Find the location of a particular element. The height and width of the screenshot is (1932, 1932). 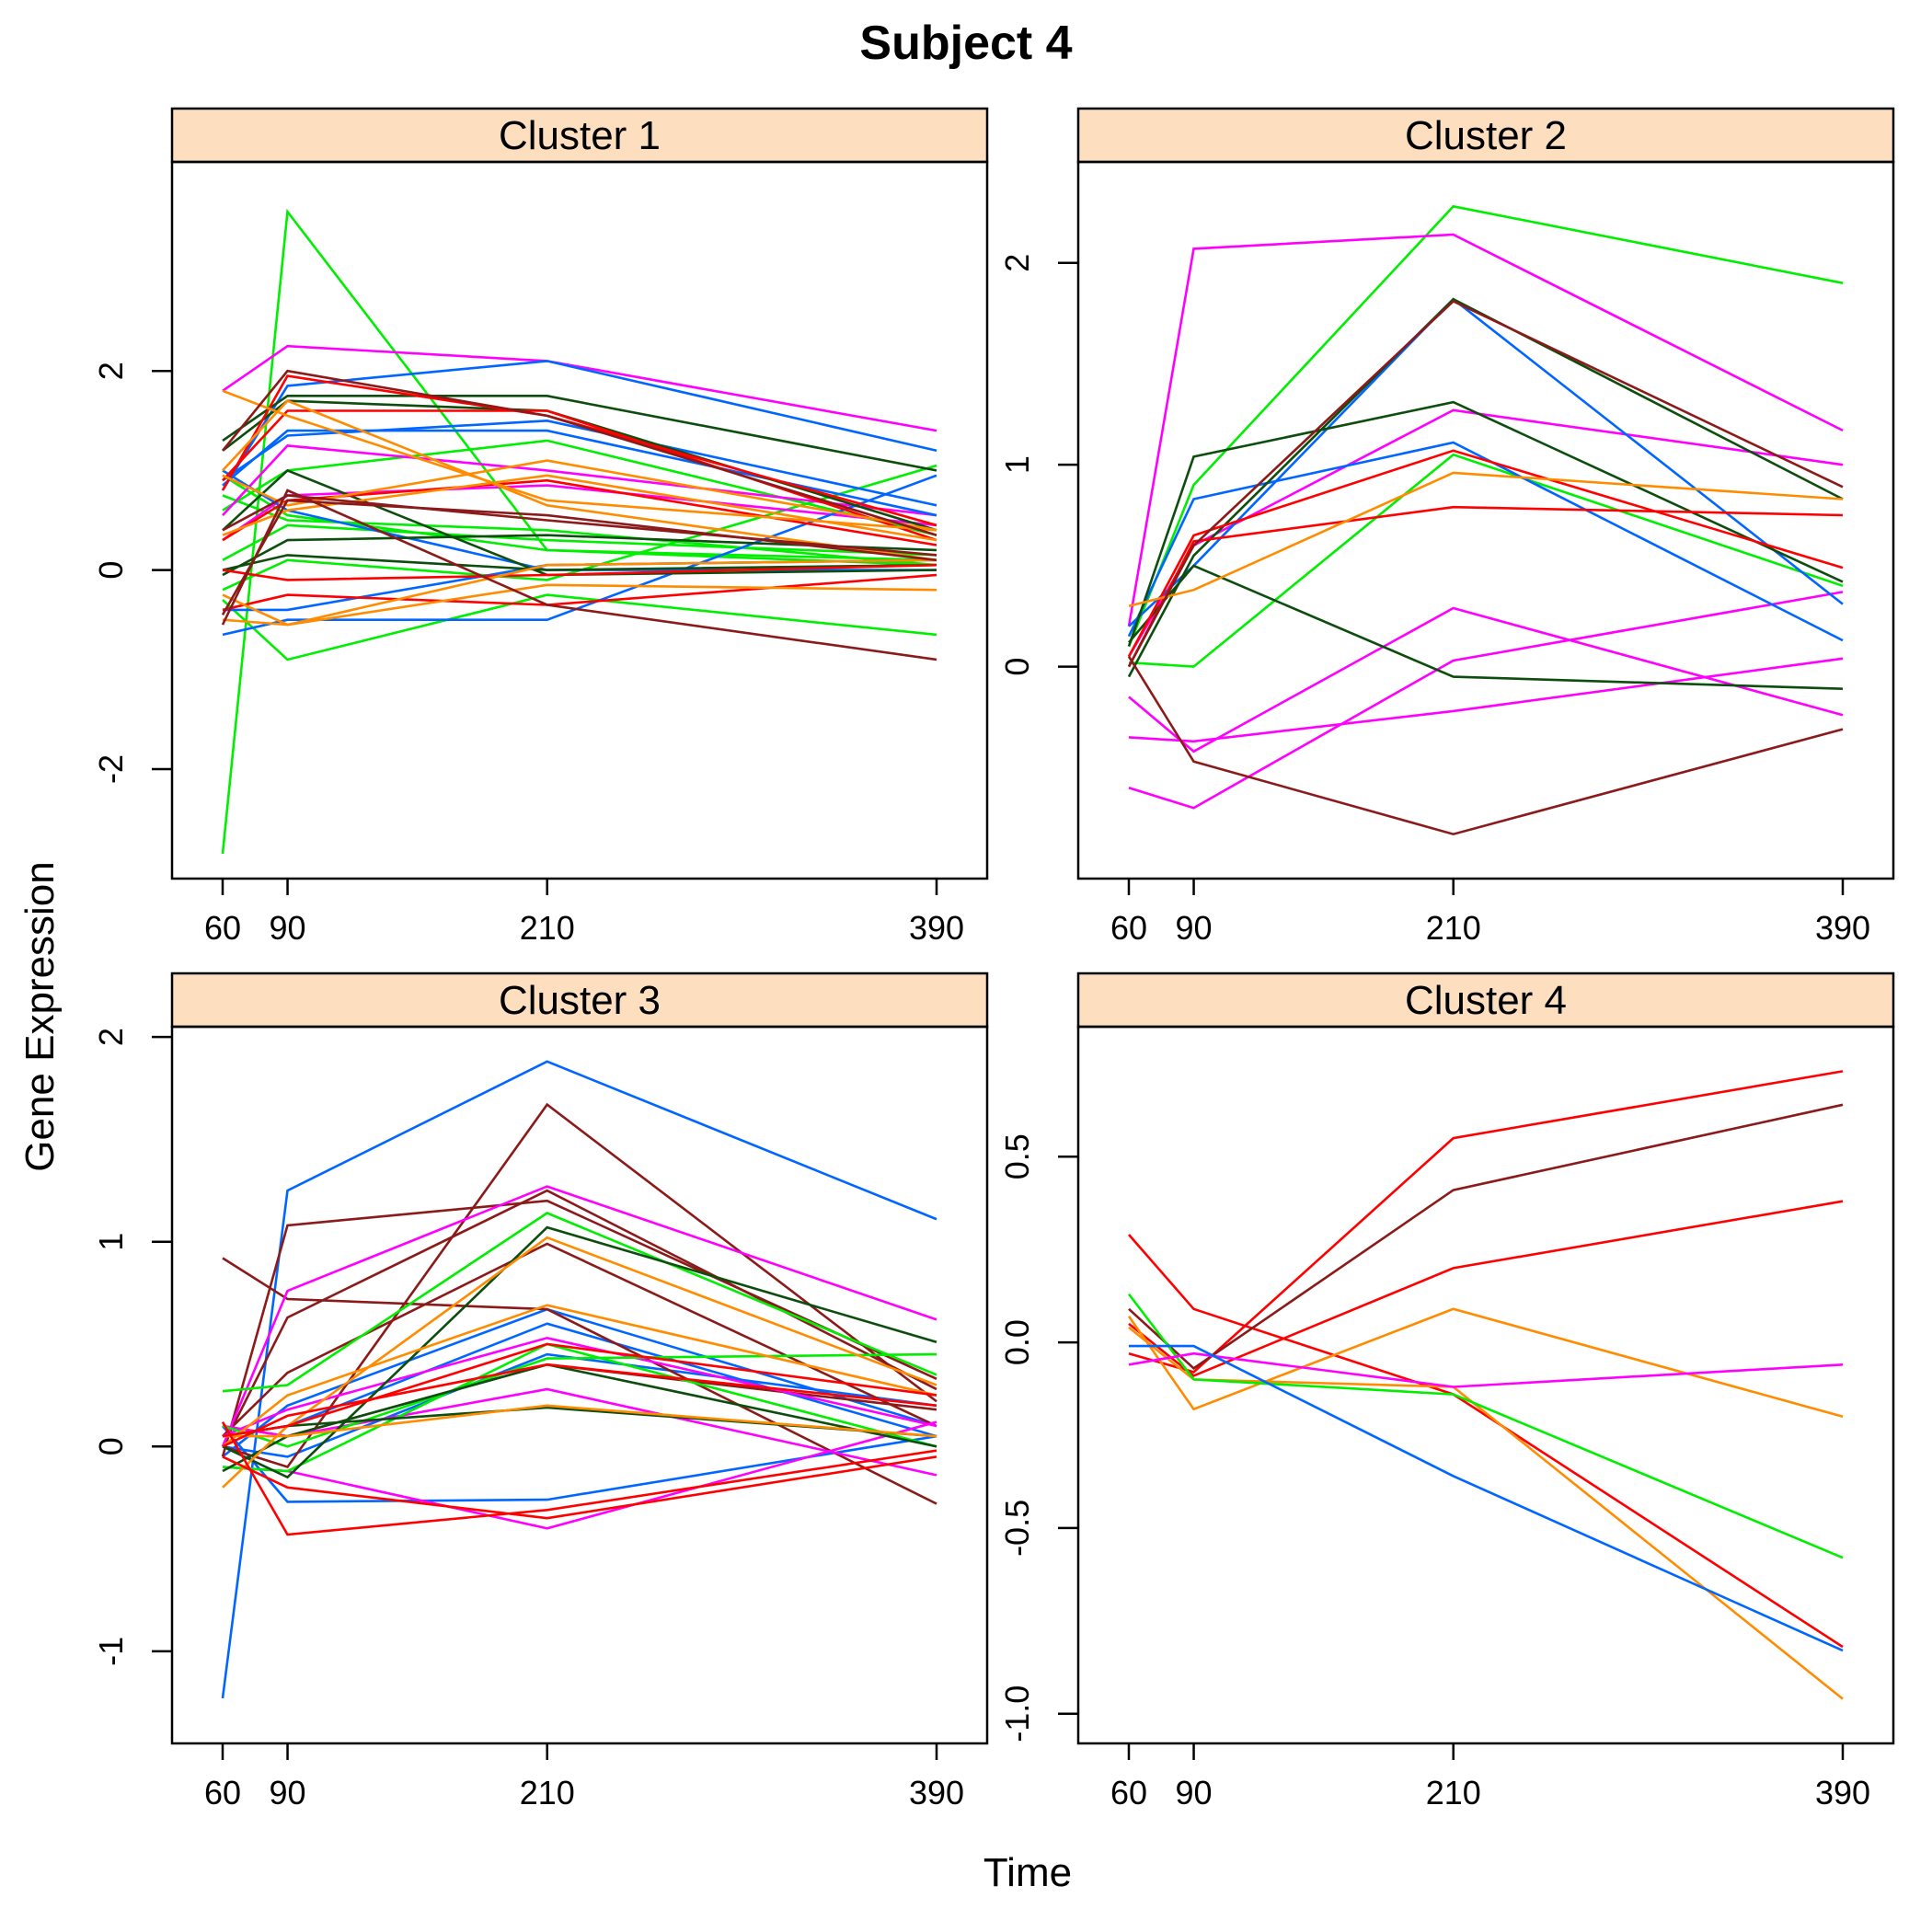

y-axis-label: Gene Expression is located at coordinates (40, 1016).